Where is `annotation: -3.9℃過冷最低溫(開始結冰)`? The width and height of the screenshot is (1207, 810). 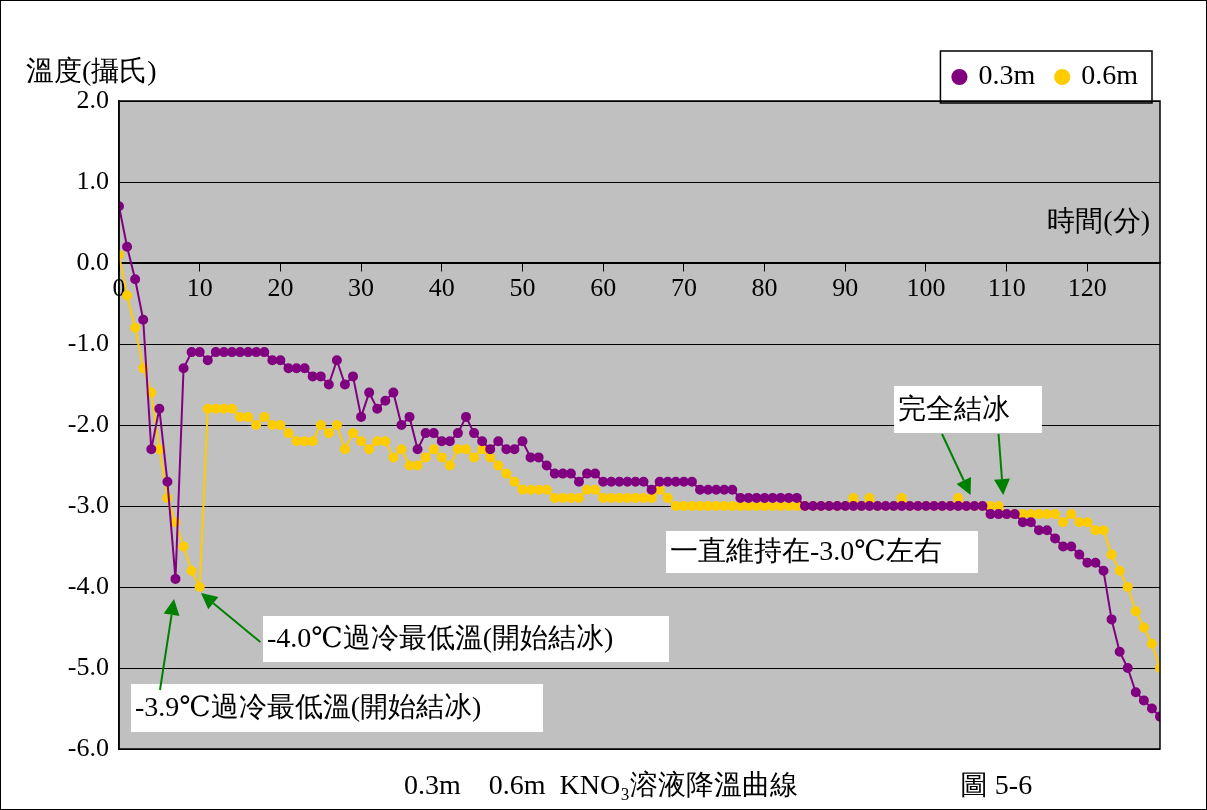
annotation: -3.9℃過冷最低溫(開始結冰) is located at coordinates (308, 707).